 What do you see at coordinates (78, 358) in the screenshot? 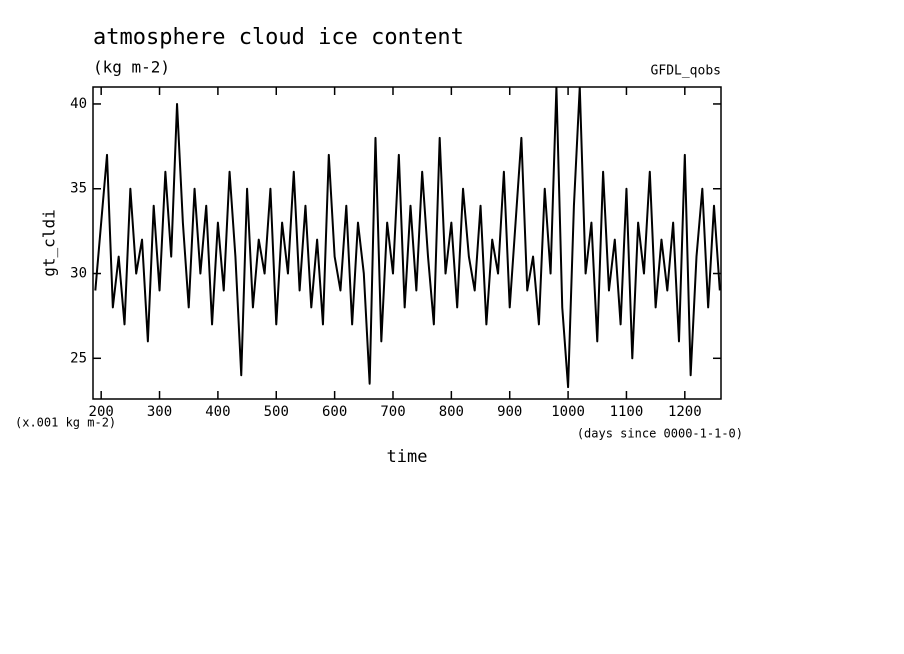
I see `y-tick-label: 25` at bounding box center [78, 358].